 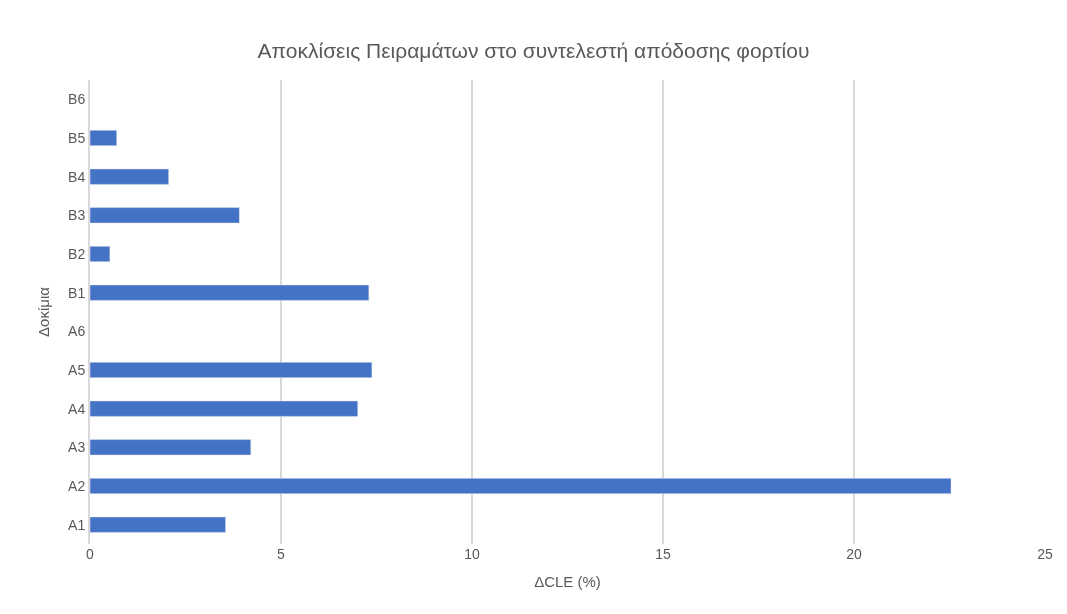 I want to click on y-tick-label: B5, so click(x=77, y=137).